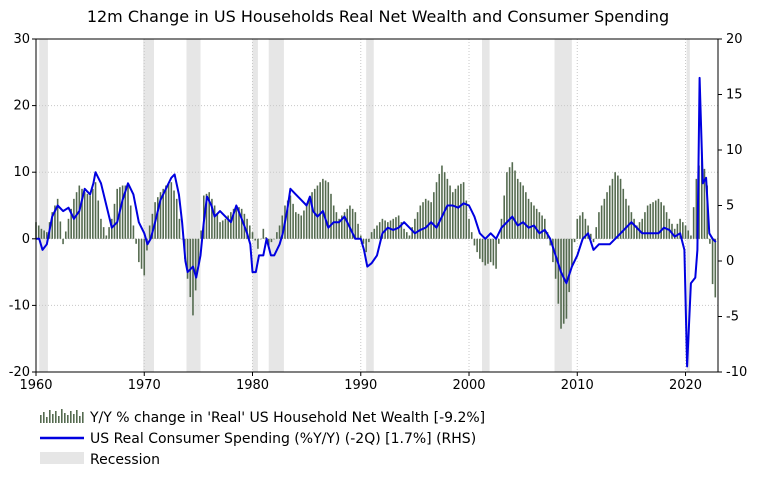 The width and height of the screenshot is (757, 492). What do you see at coordinates (685, 385) in the screenshot?
I see `x-tick-label: 2020` at bounding box center [685, 385].